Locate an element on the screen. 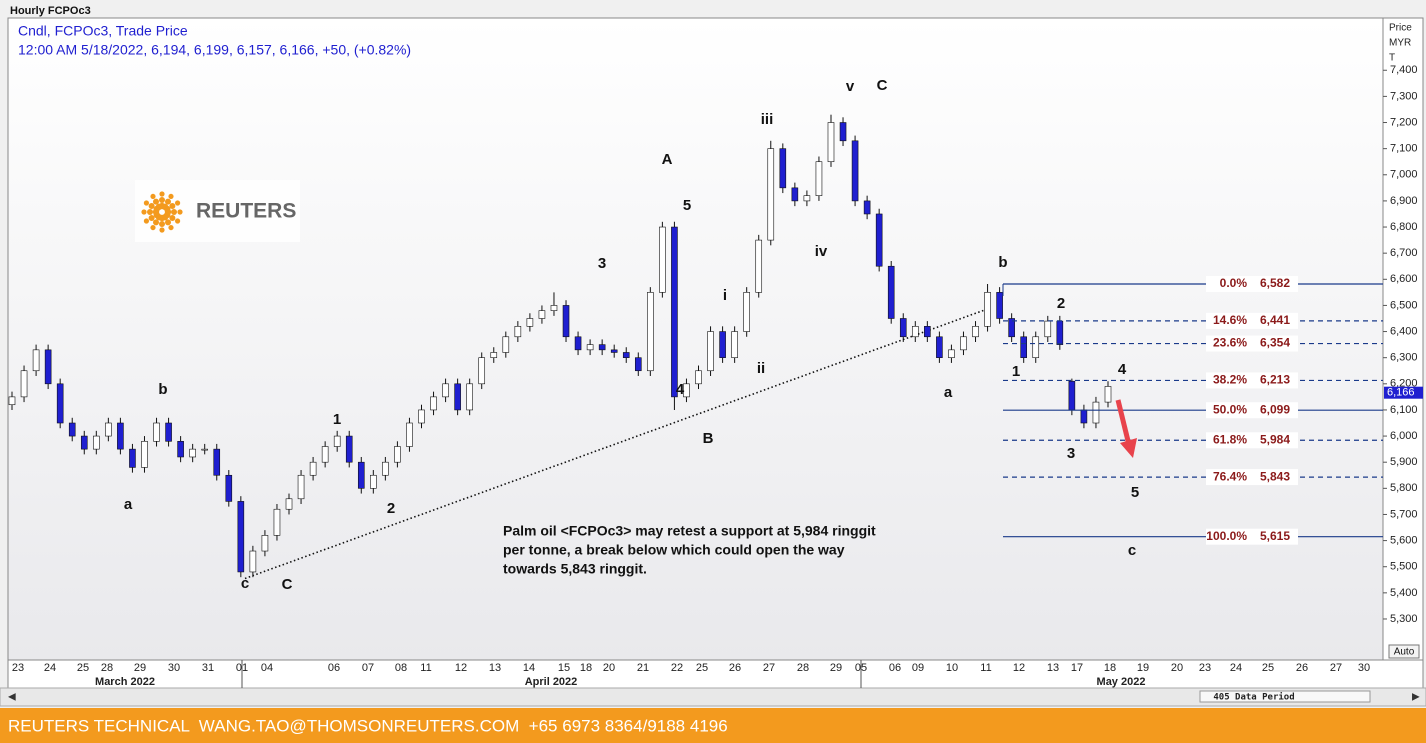  fib-ratio: 0.0% is located at coordinates (1234, 283).